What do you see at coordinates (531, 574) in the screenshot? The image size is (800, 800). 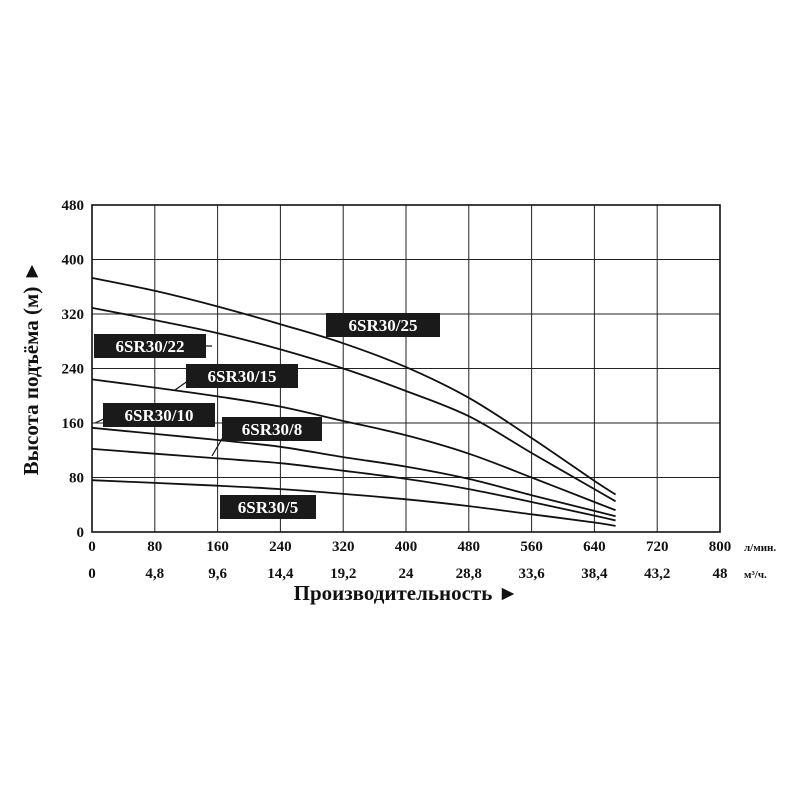 I see `x-tick-label-secondary: 33,6` at bounding box center [531, 574].